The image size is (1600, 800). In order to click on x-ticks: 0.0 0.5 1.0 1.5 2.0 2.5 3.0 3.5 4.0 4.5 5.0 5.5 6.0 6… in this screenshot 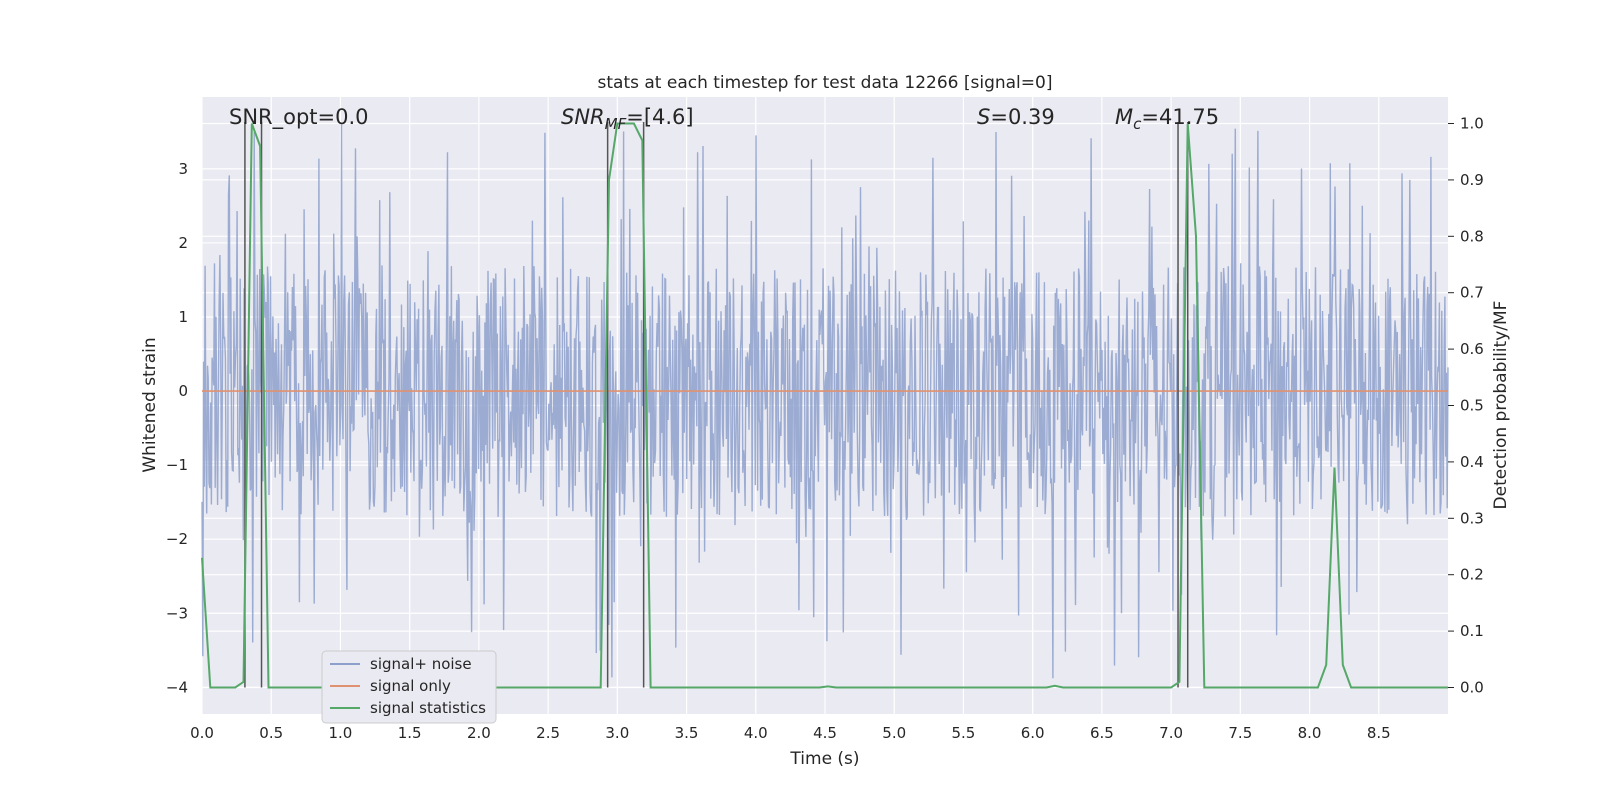, I will do `click(790, 733)`.